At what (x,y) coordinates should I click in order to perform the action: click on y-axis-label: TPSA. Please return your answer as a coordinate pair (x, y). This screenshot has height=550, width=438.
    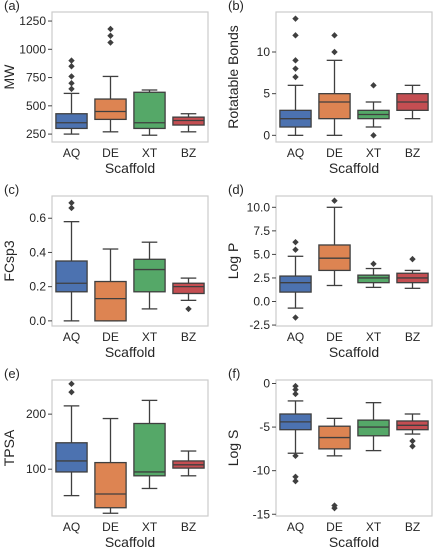
    Looking at the image, I should click on (9, 447).